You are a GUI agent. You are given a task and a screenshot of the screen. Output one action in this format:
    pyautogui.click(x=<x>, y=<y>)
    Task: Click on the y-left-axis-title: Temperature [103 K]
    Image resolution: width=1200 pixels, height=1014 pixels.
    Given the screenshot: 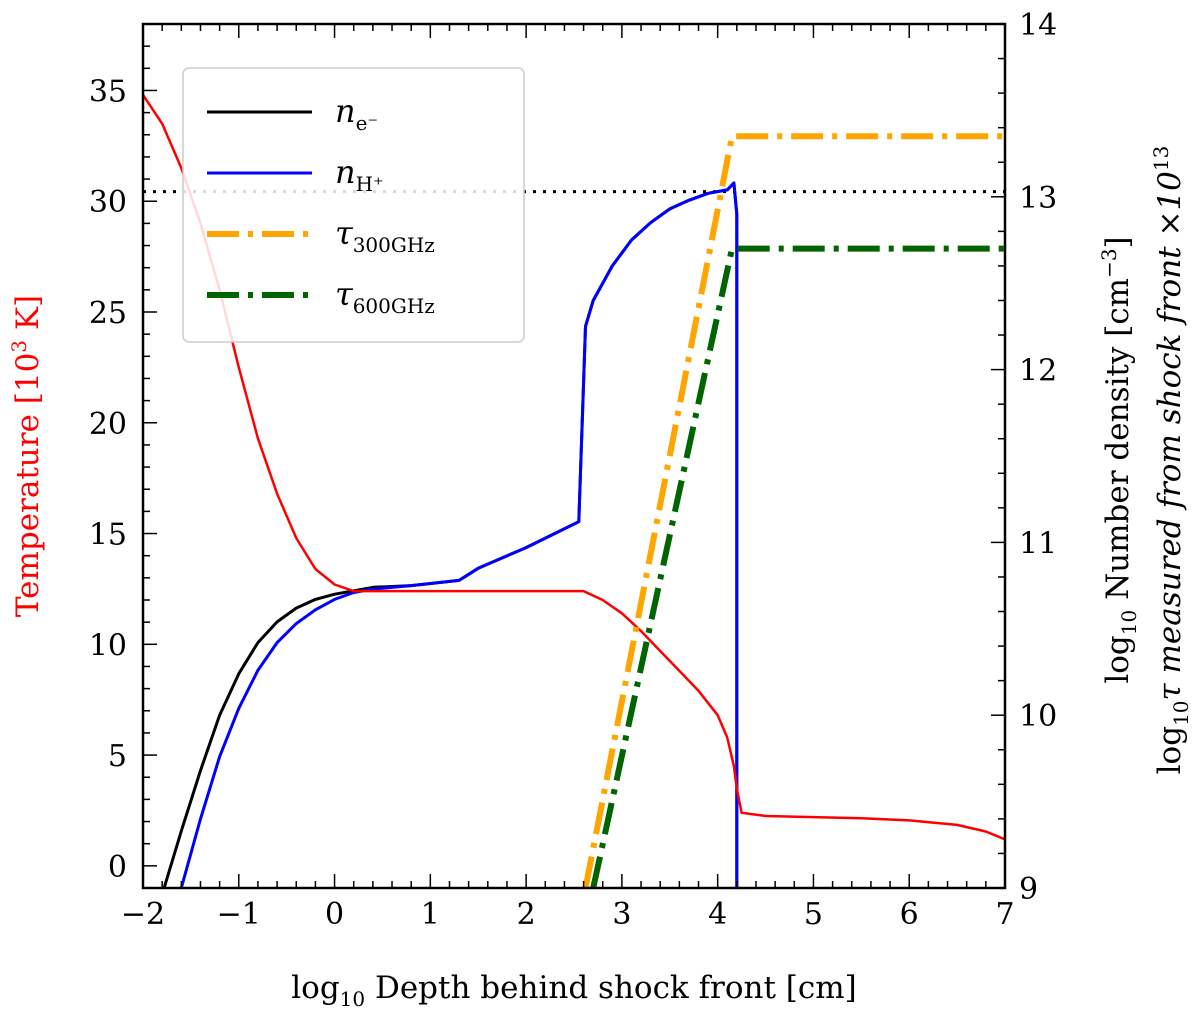 What is the action you would take?
    pyautogui.click(x=26, y=456)
    